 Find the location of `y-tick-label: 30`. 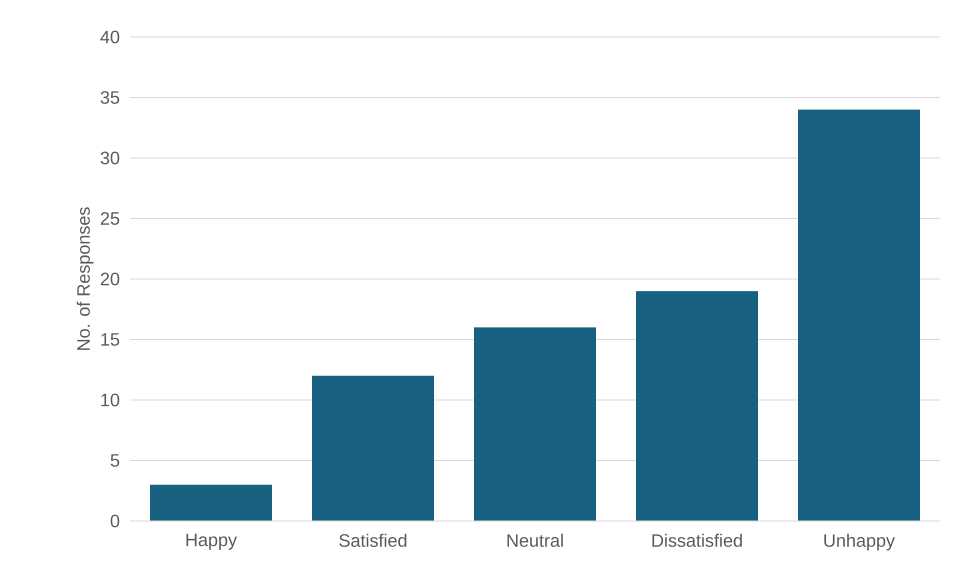

y-tick-label: 30 is located at coordinates (110, 158).